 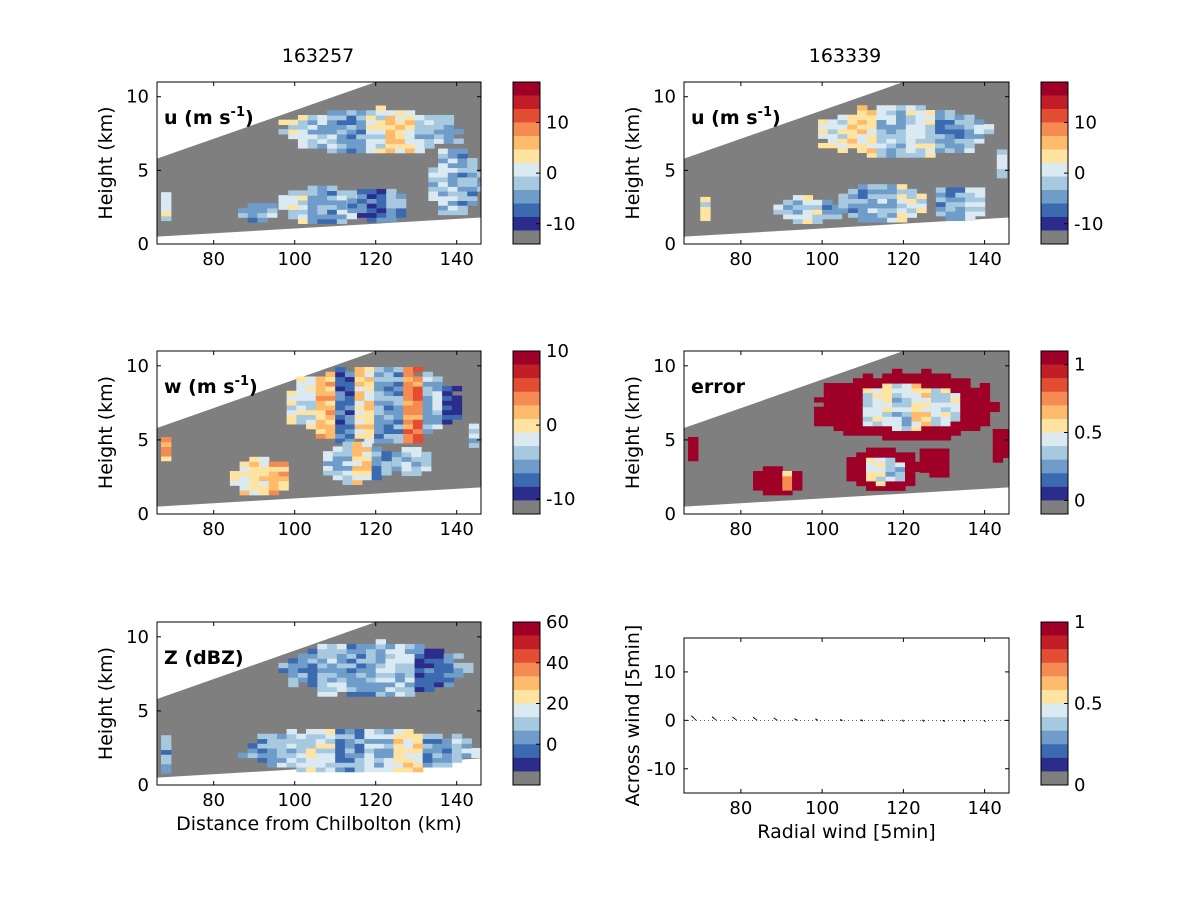 What do you see at coordinates (106, 432) in the screenshot?
I see `y-axis-label: Height (km)` at bounding box center [106, 432].